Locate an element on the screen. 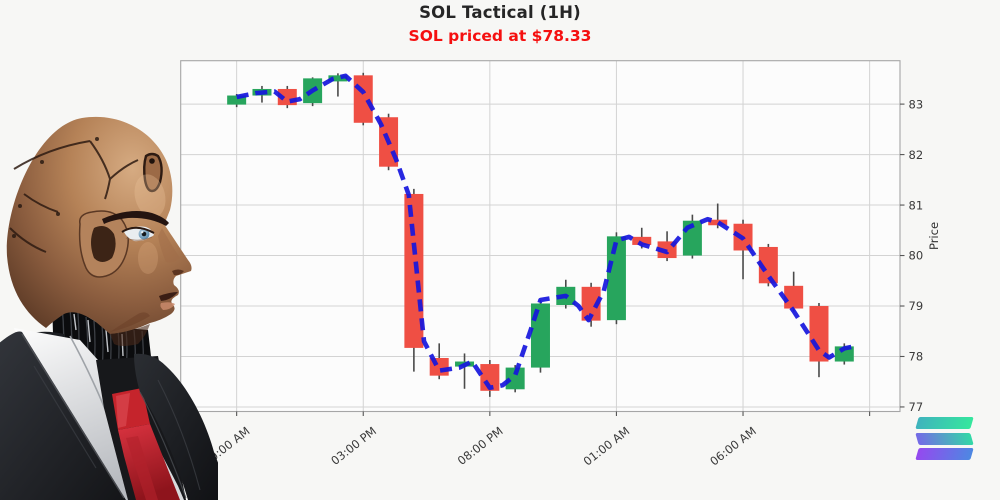 Image resolution: width=1000 pixels, height=500 pixels. y-tick-label: 79 is located at coordinates (916, 306).